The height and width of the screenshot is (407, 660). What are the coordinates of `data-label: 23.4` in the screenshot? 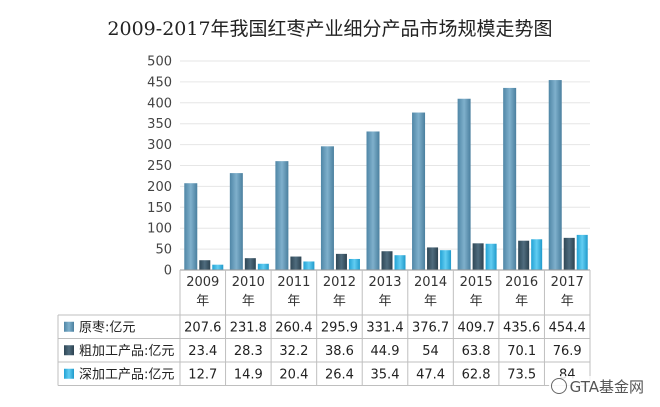 It's located at (202, 351).